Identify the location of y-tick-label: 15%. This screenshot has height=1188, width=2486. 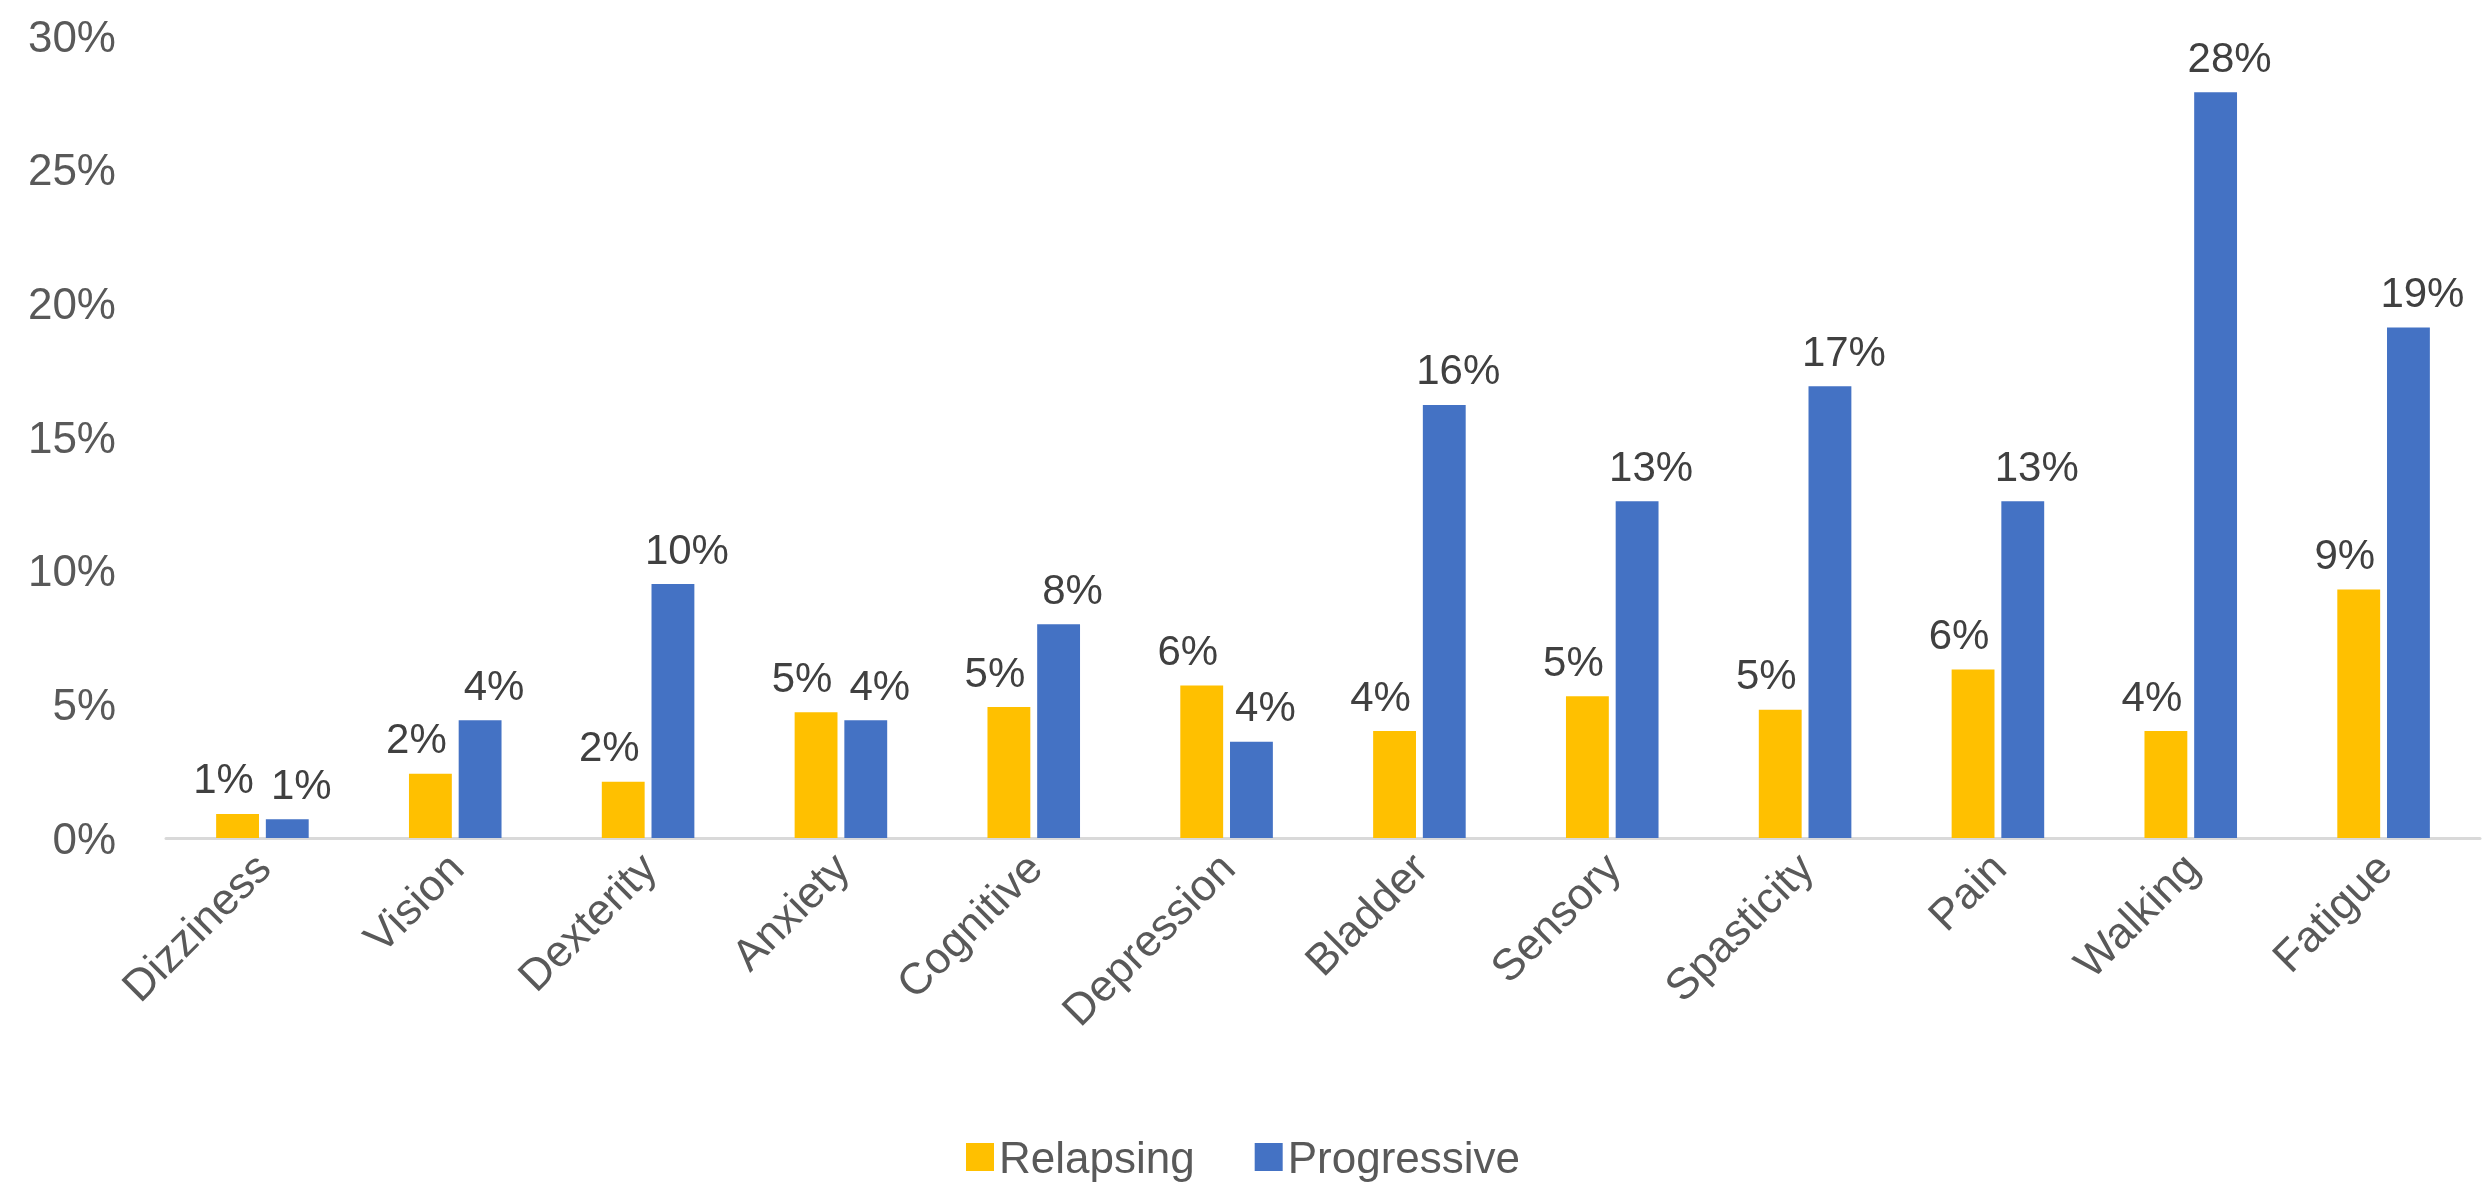
(71, 437).